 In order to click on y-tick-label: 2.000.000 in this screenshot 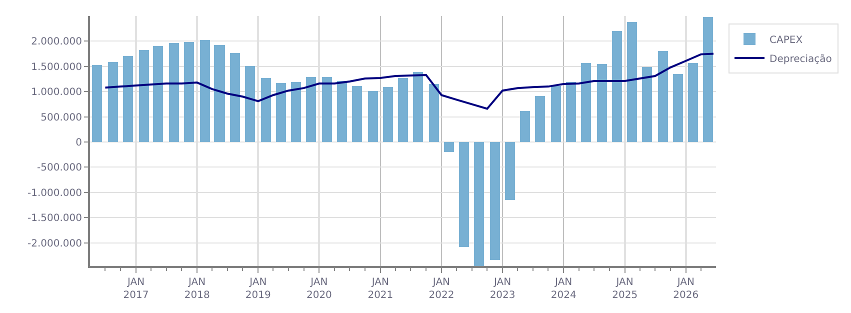, I will do `click(56, 42)`.